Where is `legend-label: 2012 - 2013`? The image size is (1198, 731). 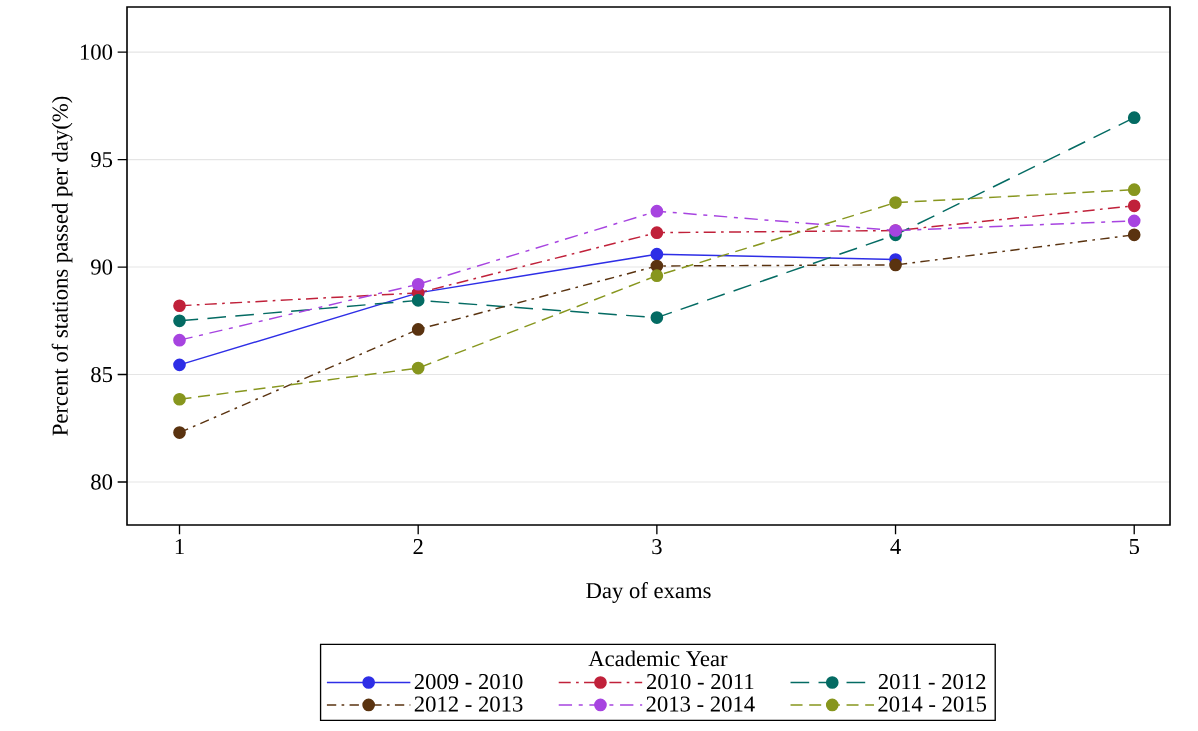
legend-label: 2012 - 2013 is located at coordinates (468, 704).